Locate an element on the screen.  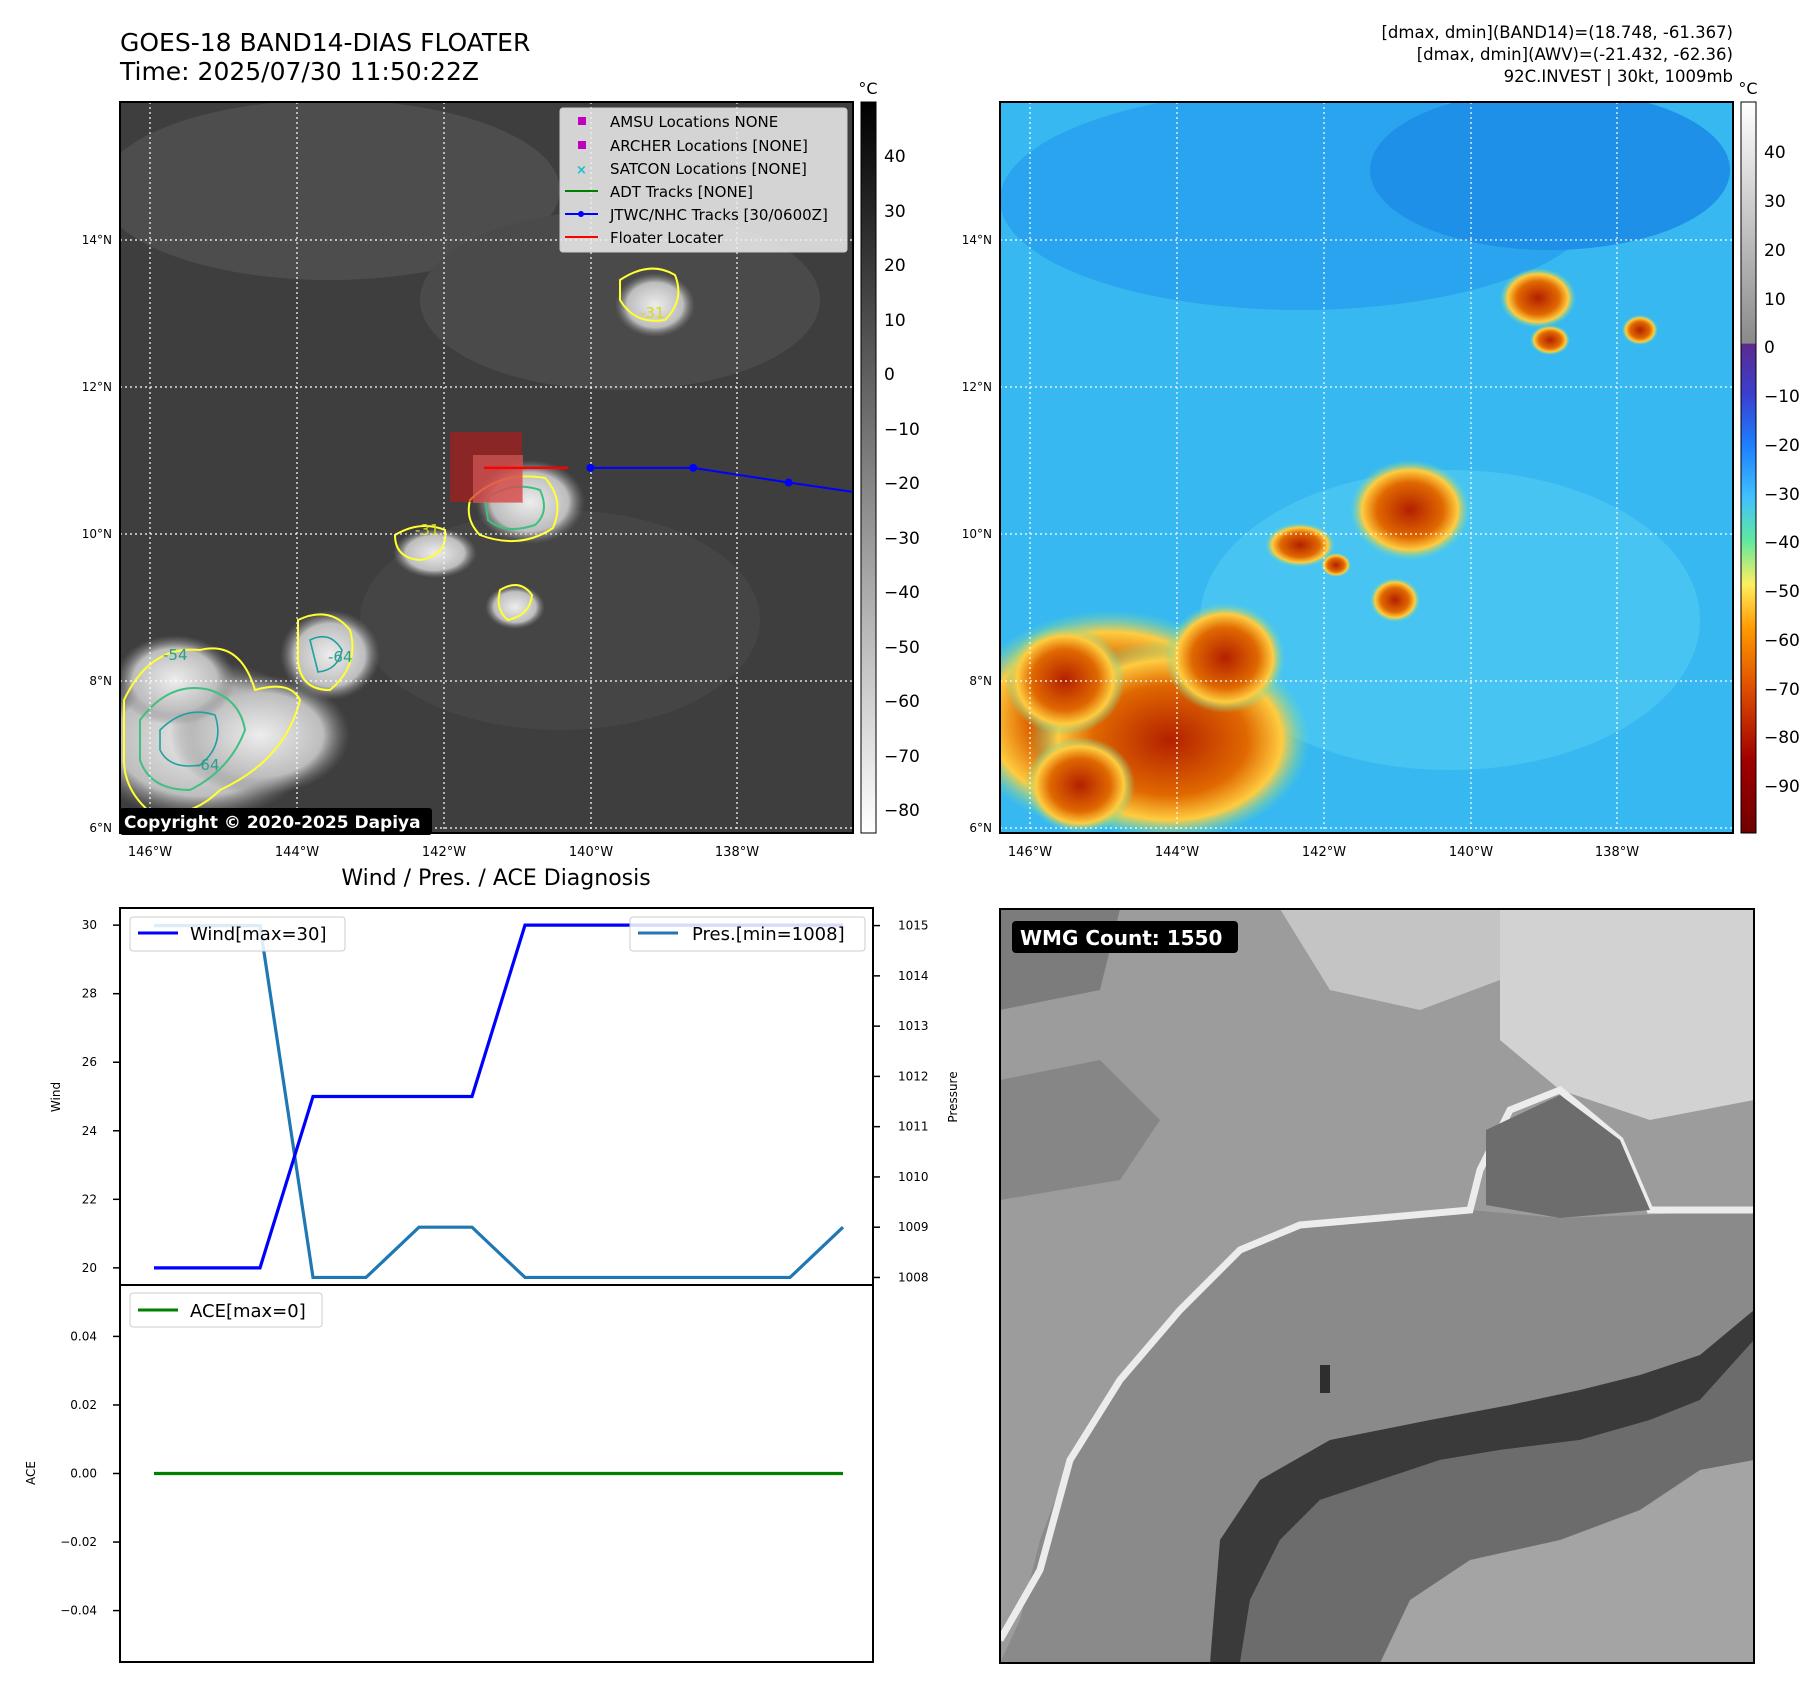
tick-label: 1010 is located at coordinates (913, 1177).